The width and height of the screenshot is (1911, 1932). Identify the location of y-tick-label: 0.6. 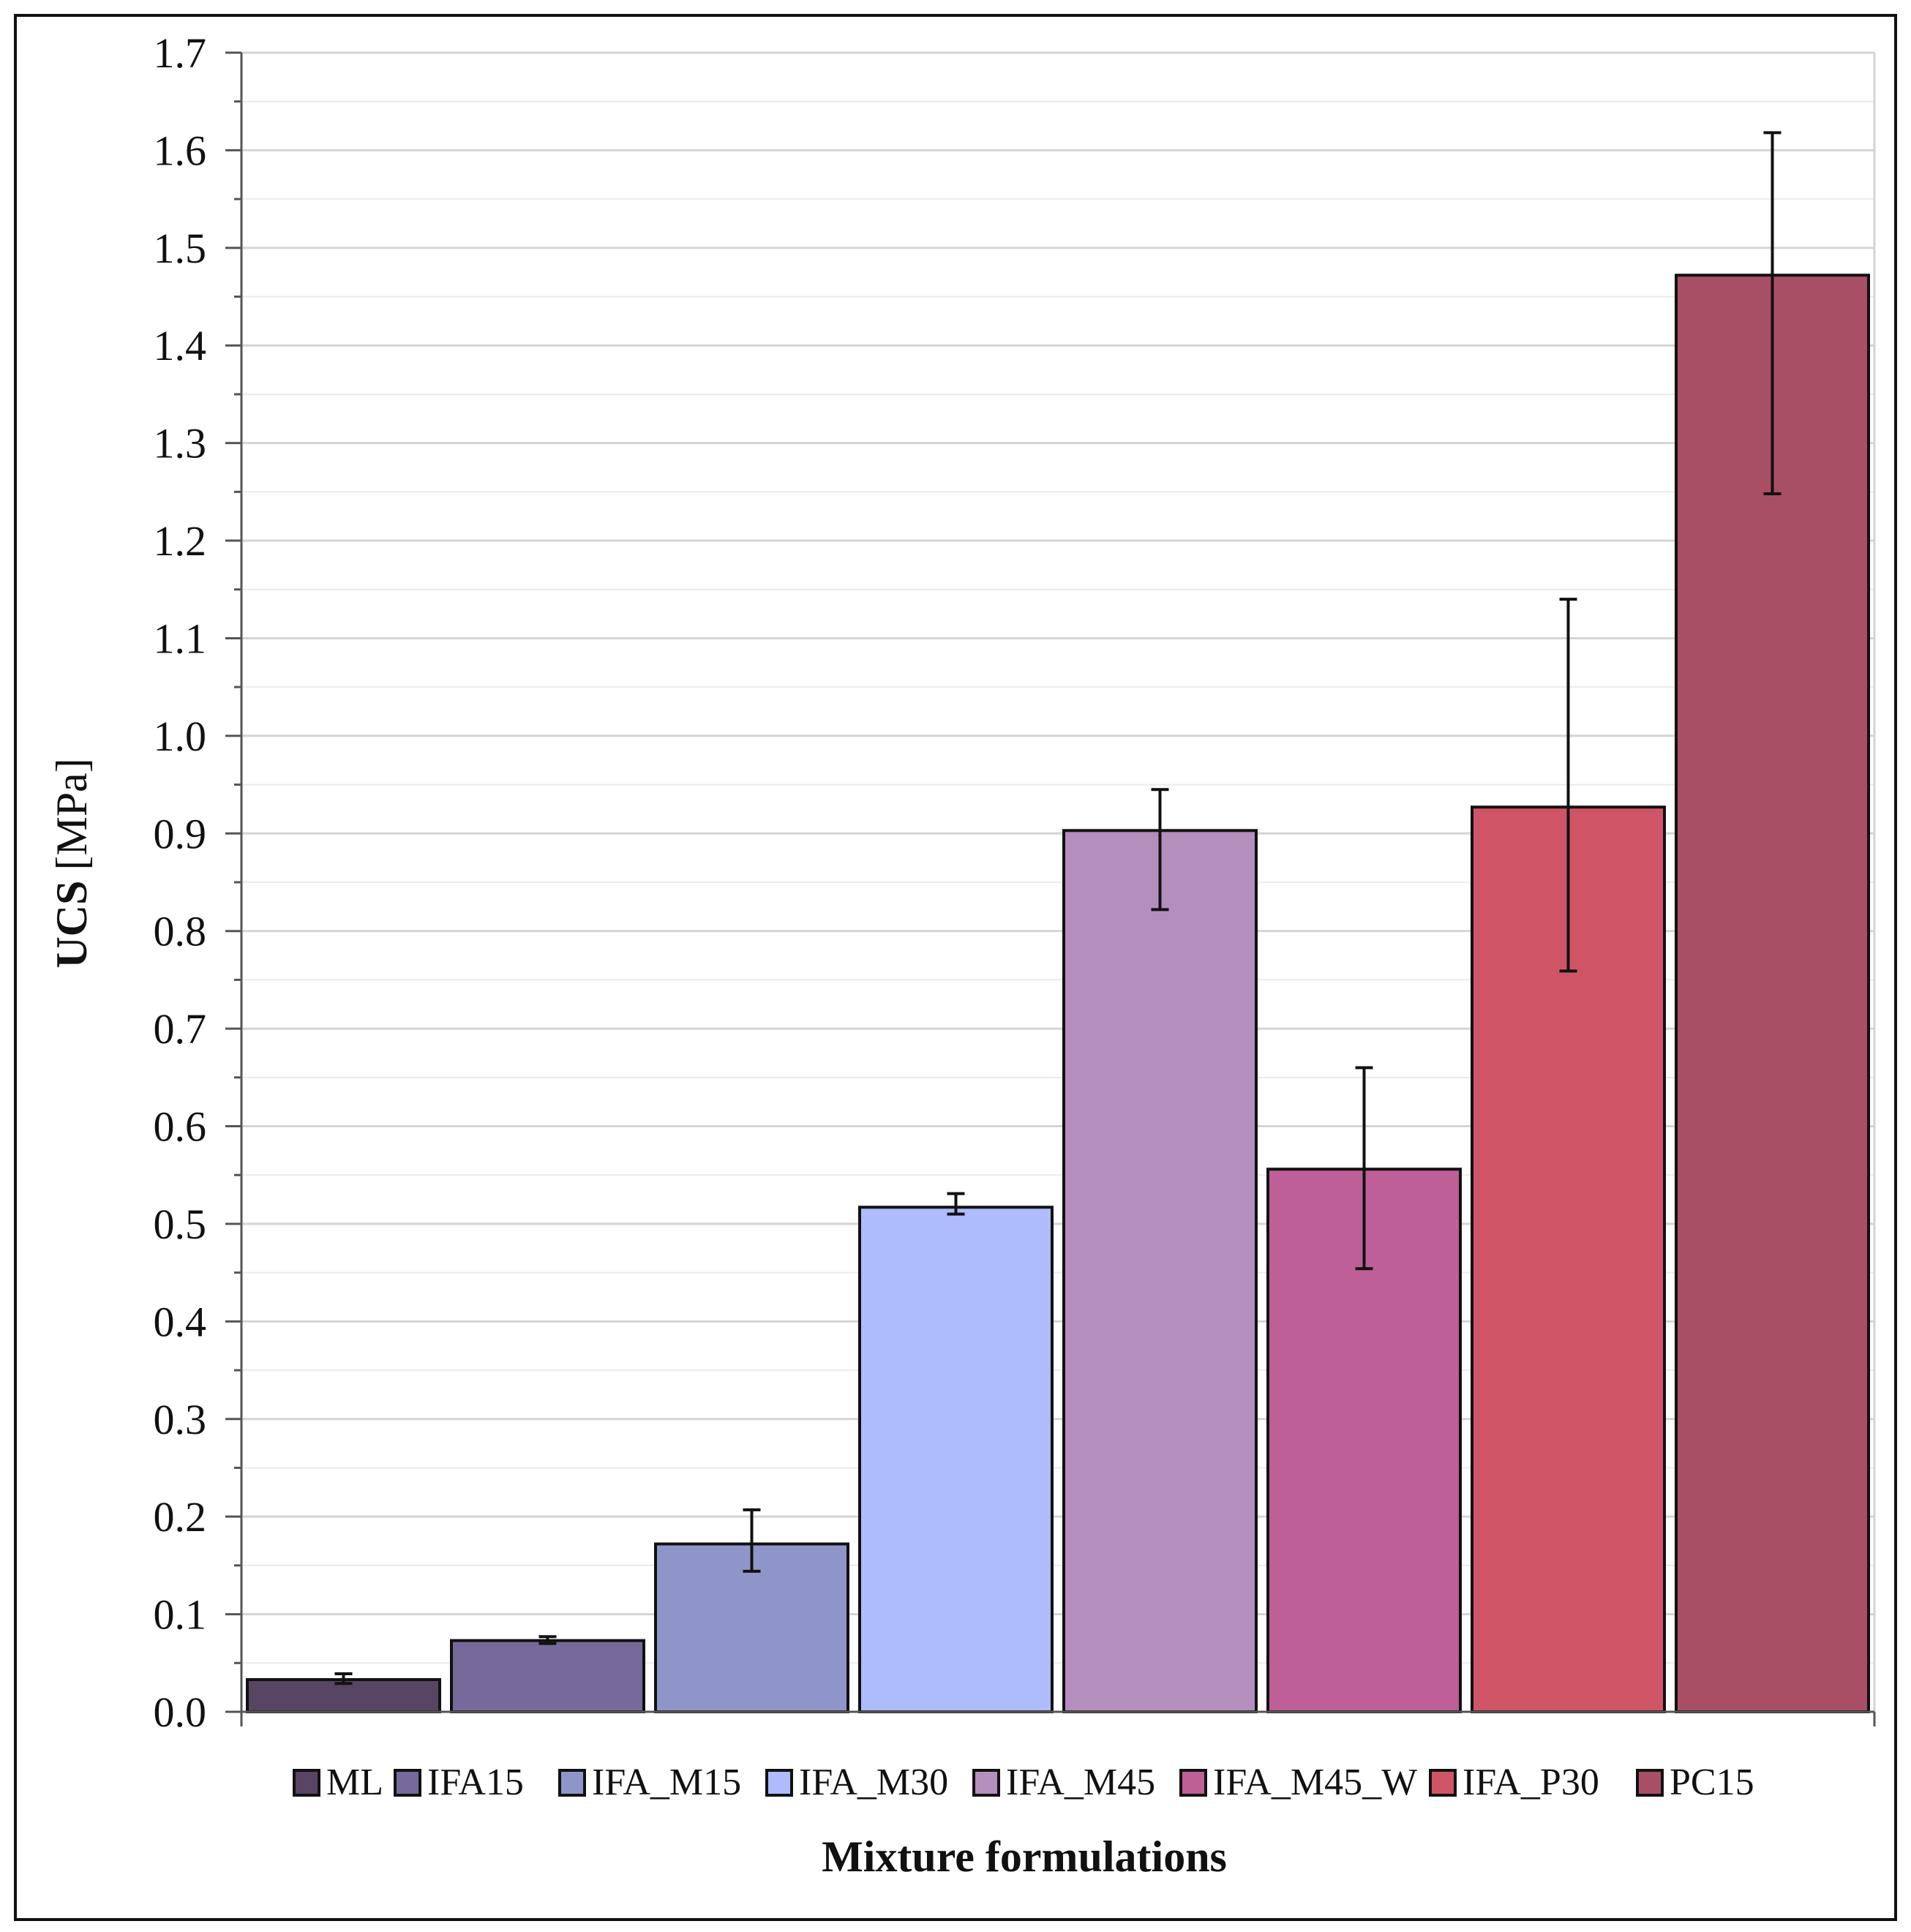
(180, 1127).